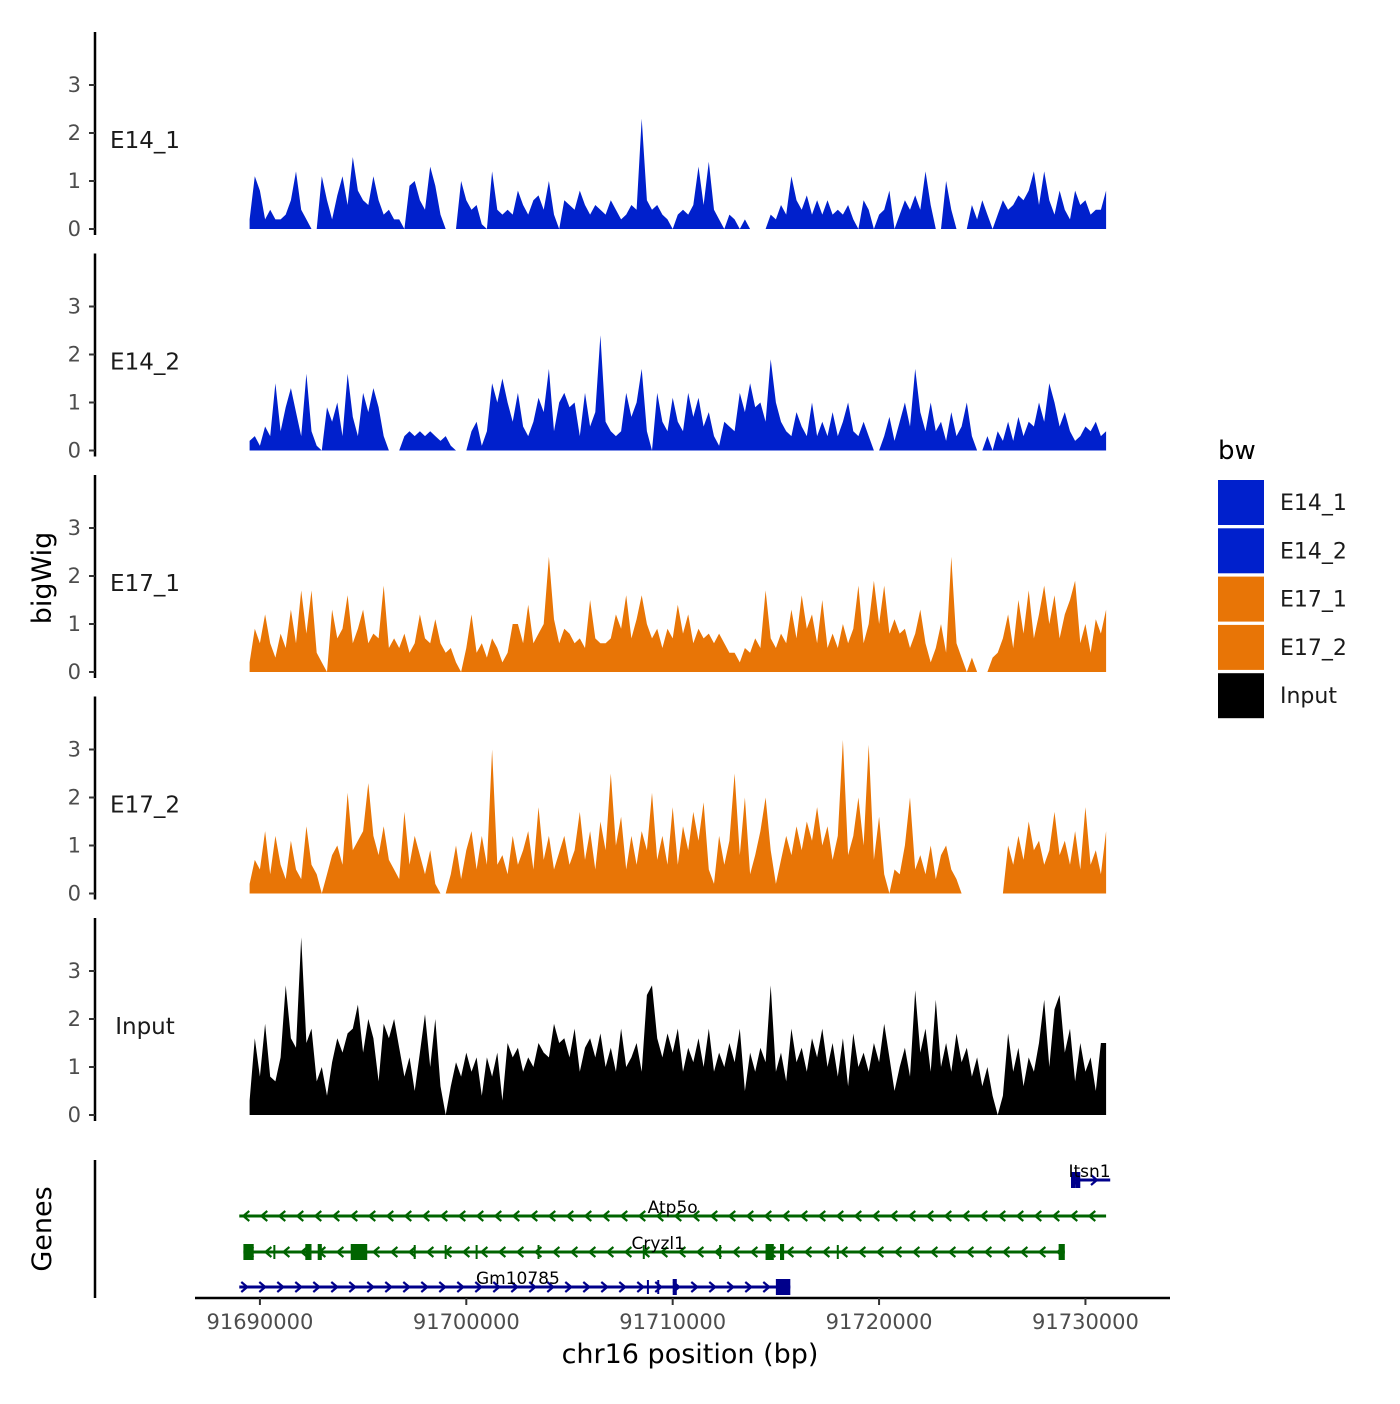 This screenshot has height=1404, width=1400. I want to click on legend-title: bw, so click(1237, 451).